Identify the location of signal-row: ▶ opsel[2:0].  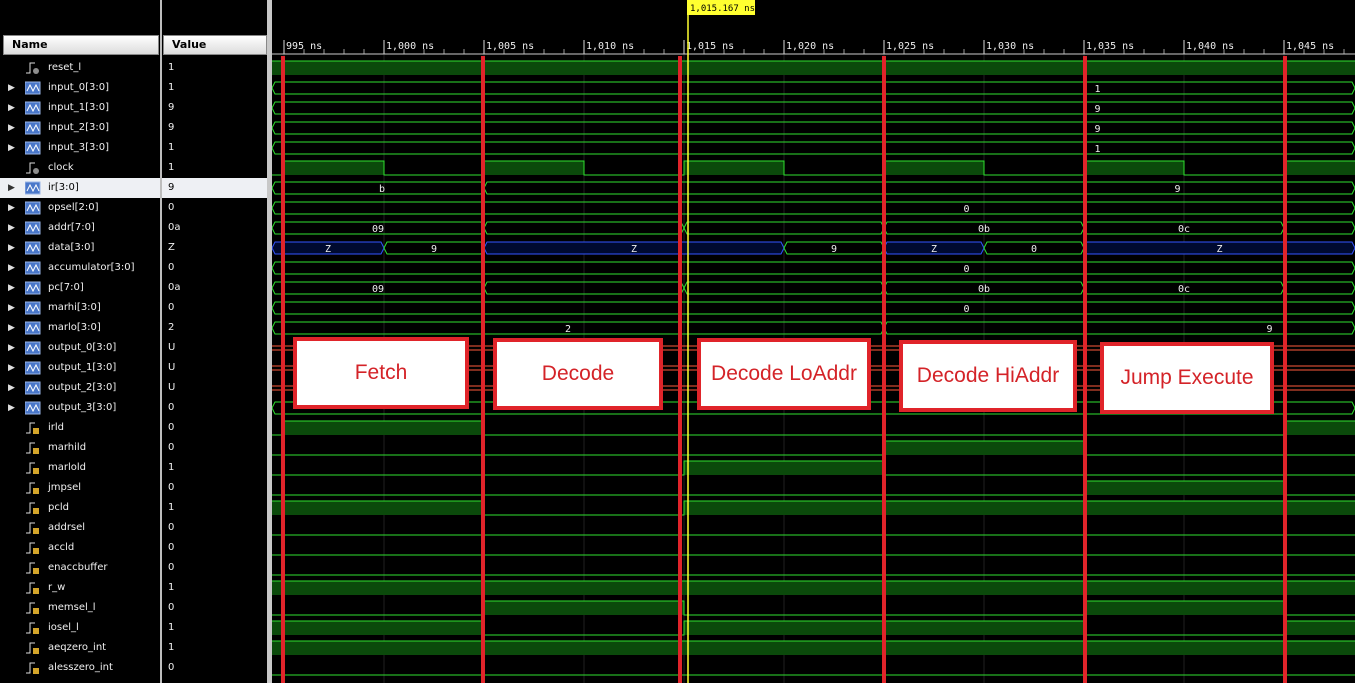
(80, 208).